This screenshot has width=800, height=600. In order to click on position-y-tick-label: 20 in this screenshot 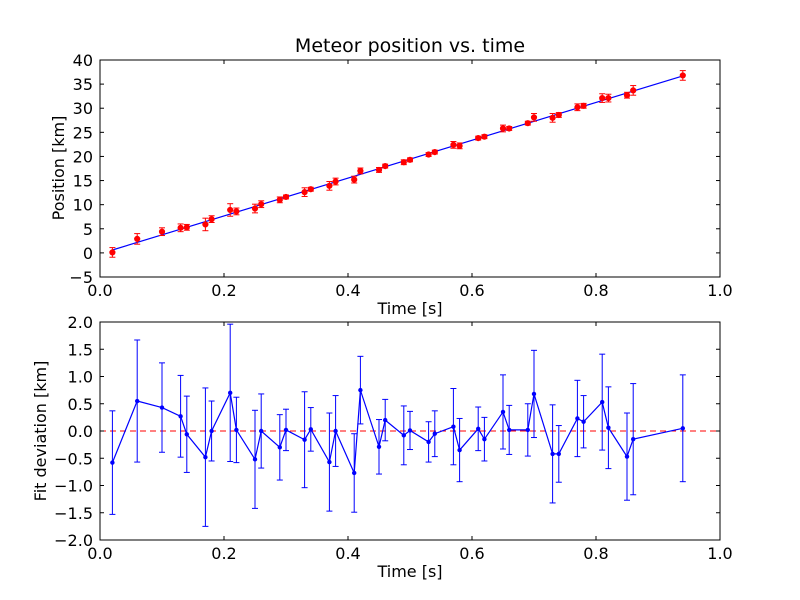, I will do `click(83, 156)`.